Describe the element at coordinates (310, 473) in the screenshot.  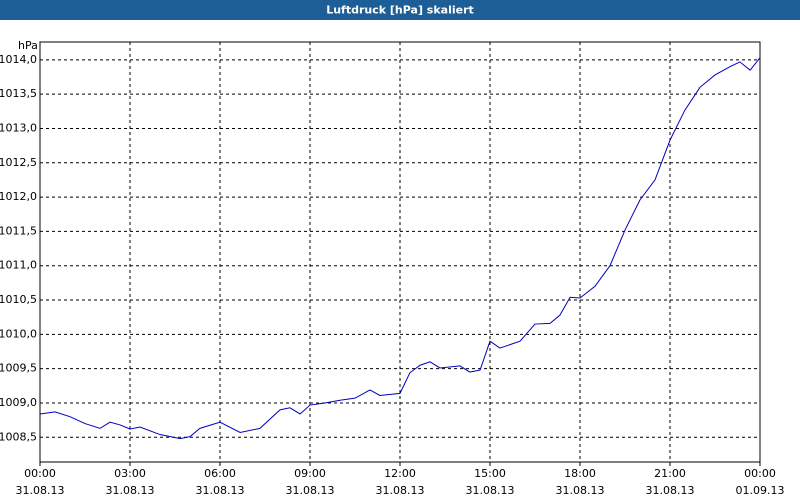
I see `x-tick-label: 09:00` at that location.